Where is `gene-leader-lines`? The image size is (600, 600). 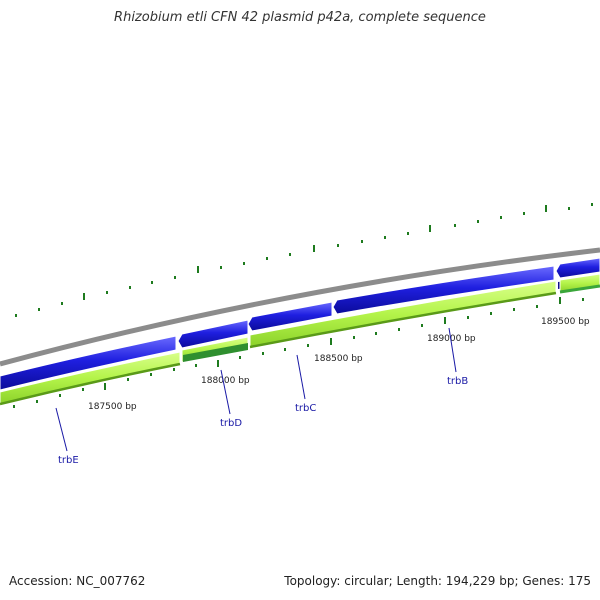 gene-leader-lines is located at coordinates (256, 389).